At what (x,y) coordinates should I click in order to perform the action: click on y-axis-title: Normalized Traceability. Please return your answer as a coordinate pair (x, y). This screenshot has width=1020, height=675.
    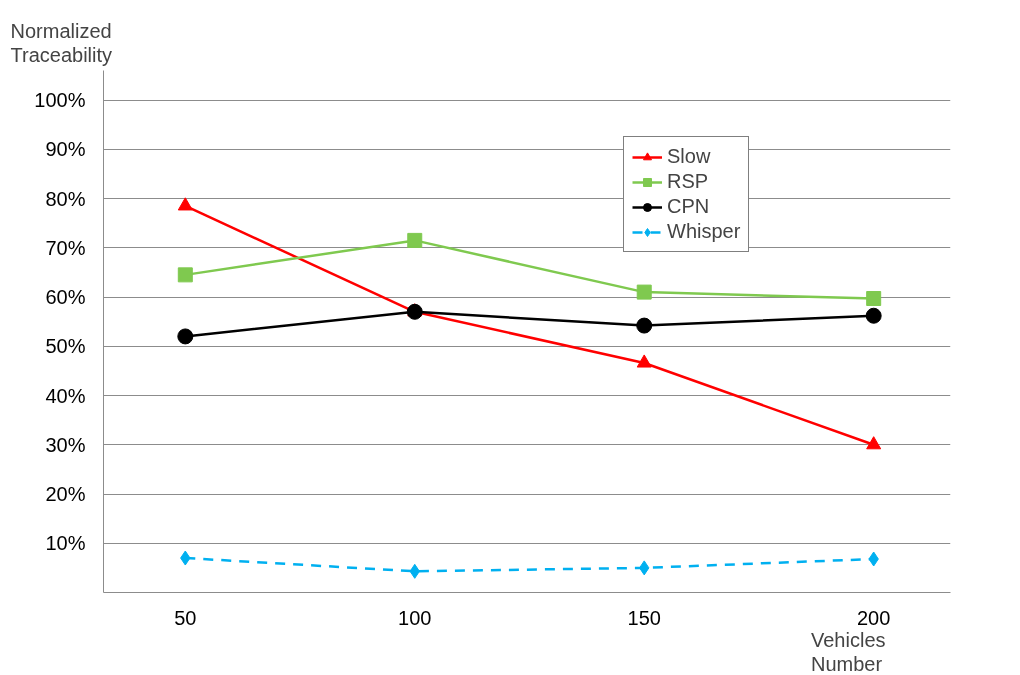
    Looking at the image, I should click on (61, 43).